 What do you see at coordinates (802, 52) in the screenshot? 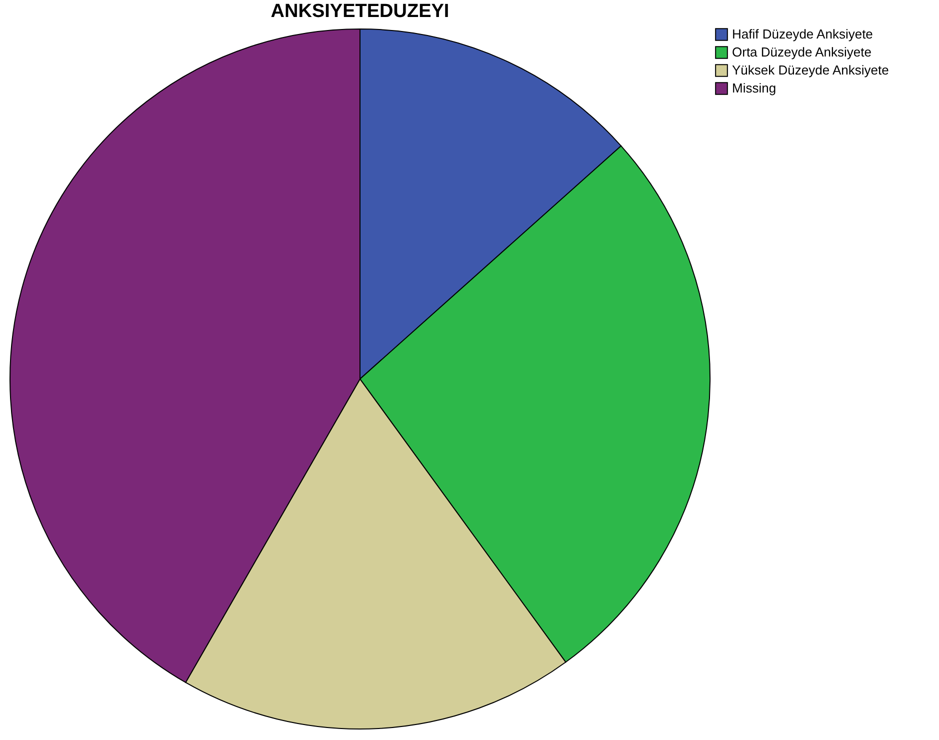
I see `legend-label: Orta Düzeyde Anksiyete` at bounding box center [802, 52].